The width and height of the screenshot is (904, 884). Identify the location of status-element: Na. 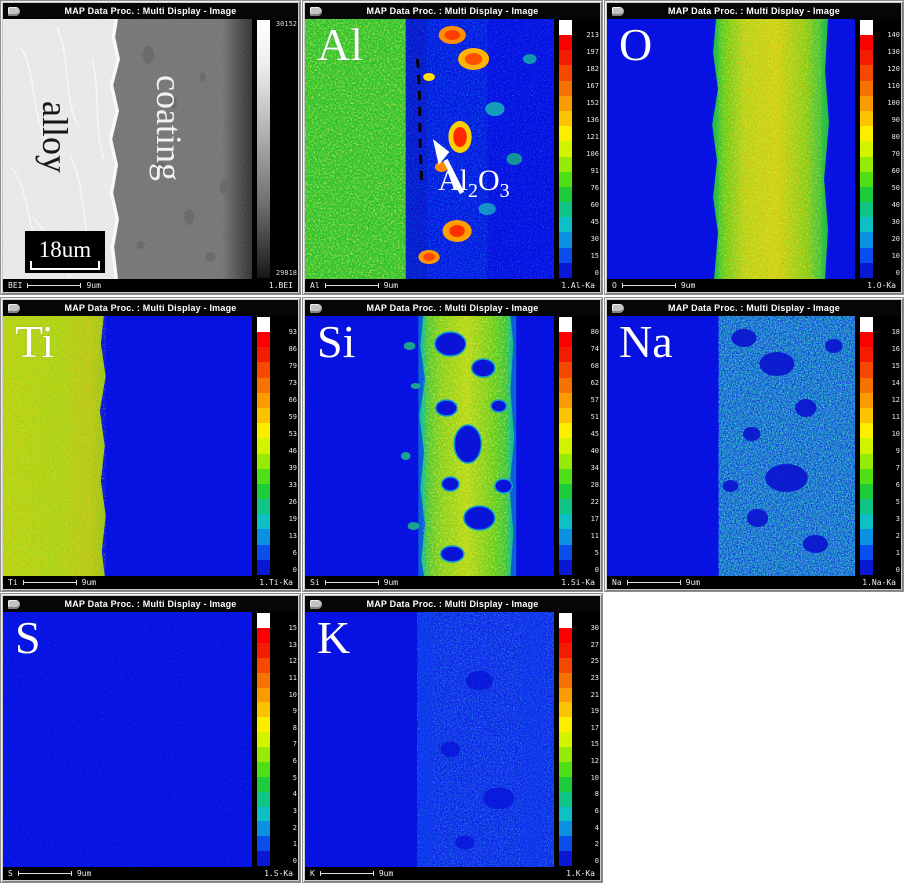
(617, 582).